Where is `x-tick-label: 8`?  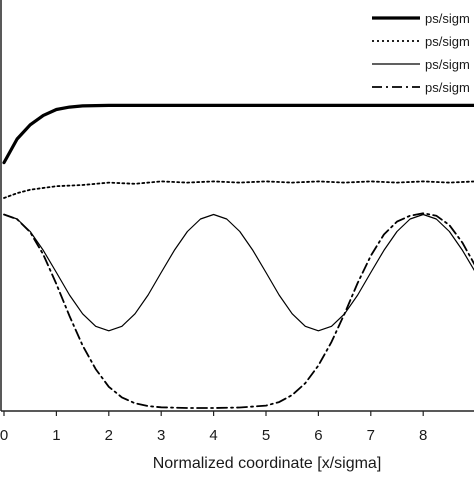 x-tick-label: 8 is located at coordinates (423, 435).